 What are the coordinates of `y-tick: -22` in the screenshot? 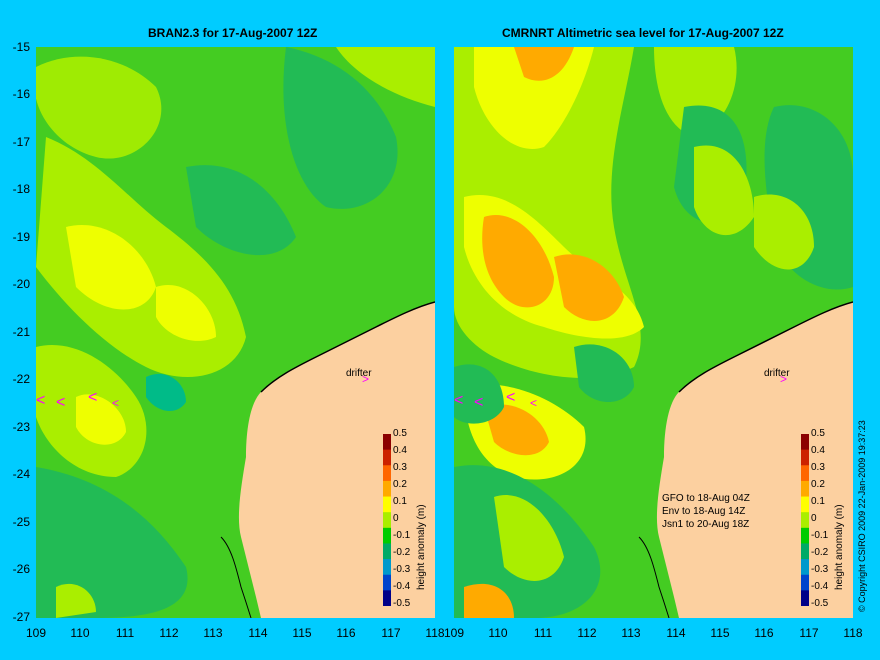 It's located at (21, 379).